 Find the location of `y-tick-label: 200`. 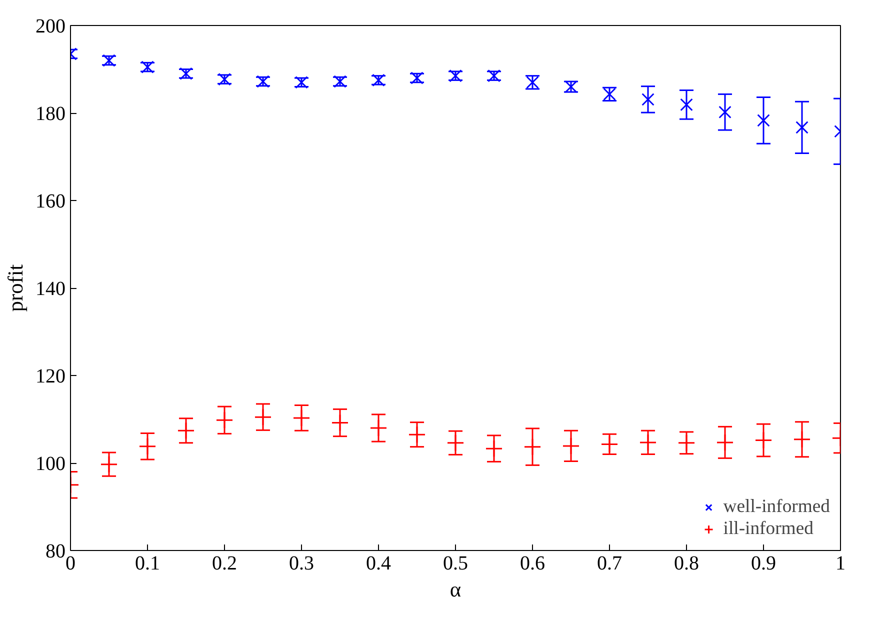

y-tick-label: 200 is located at coordinates (51, 27).